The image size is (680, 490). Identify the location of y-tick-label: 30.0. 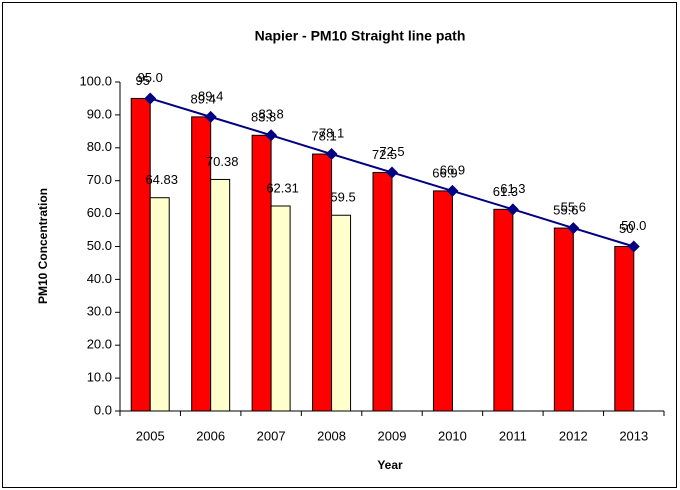
(99, 311).